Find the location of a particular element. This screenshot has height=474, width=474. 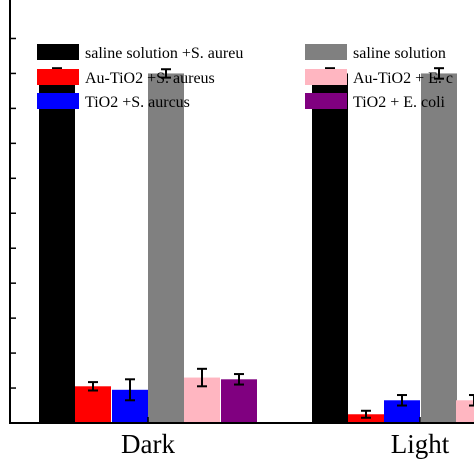

x-tick-labels: Dark Light is located at coordinates (285, 444).